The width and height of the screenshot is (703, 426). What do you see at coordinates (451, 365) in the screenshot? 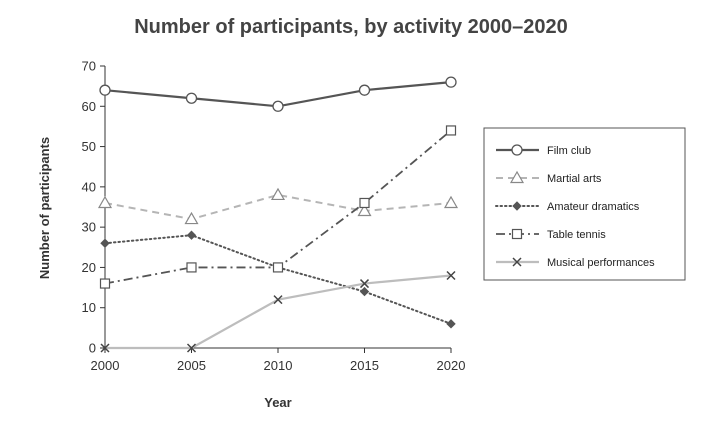
I see `x-tick-label: 2020` at bounding box center [451, 365].